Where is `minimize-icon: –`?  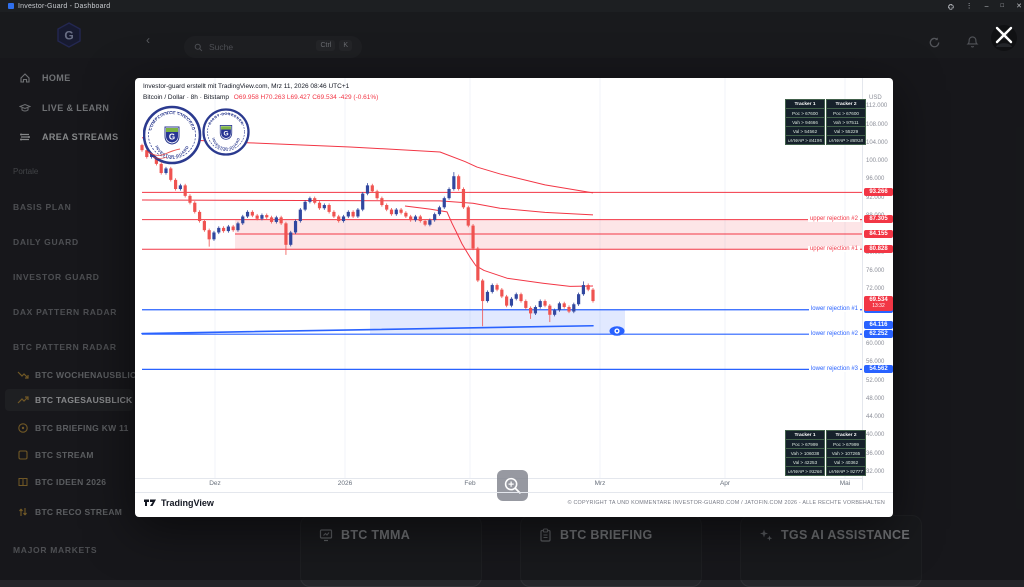 minimize-icon: – is located at coordinates (986, 6).